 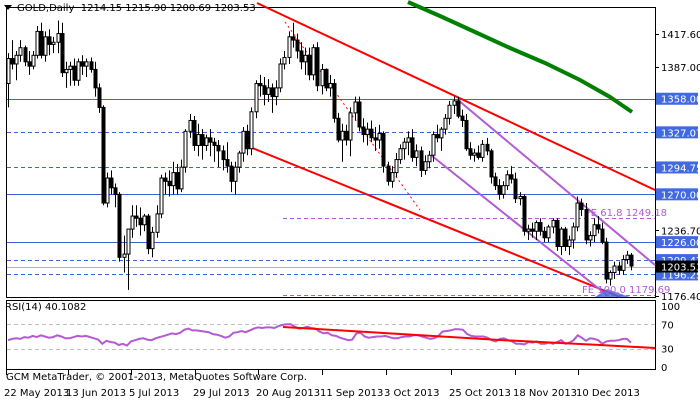 I want to click on violet-lower-line, so click(x=520, y=226).